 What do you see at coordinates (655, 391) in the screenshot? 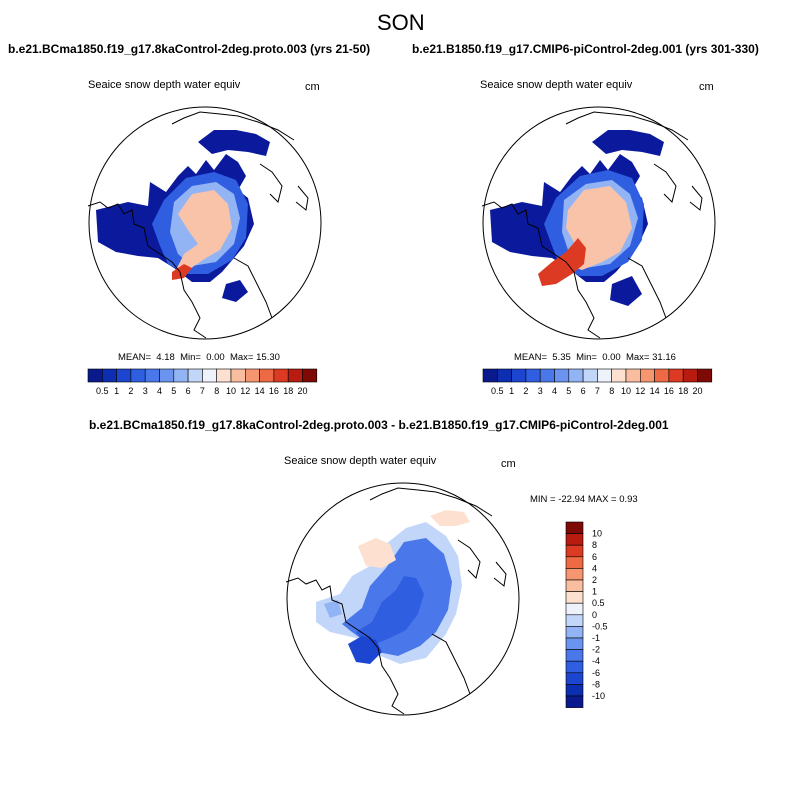
I see `colorbar-tick-label: 14` at bounding box center [655, 391].